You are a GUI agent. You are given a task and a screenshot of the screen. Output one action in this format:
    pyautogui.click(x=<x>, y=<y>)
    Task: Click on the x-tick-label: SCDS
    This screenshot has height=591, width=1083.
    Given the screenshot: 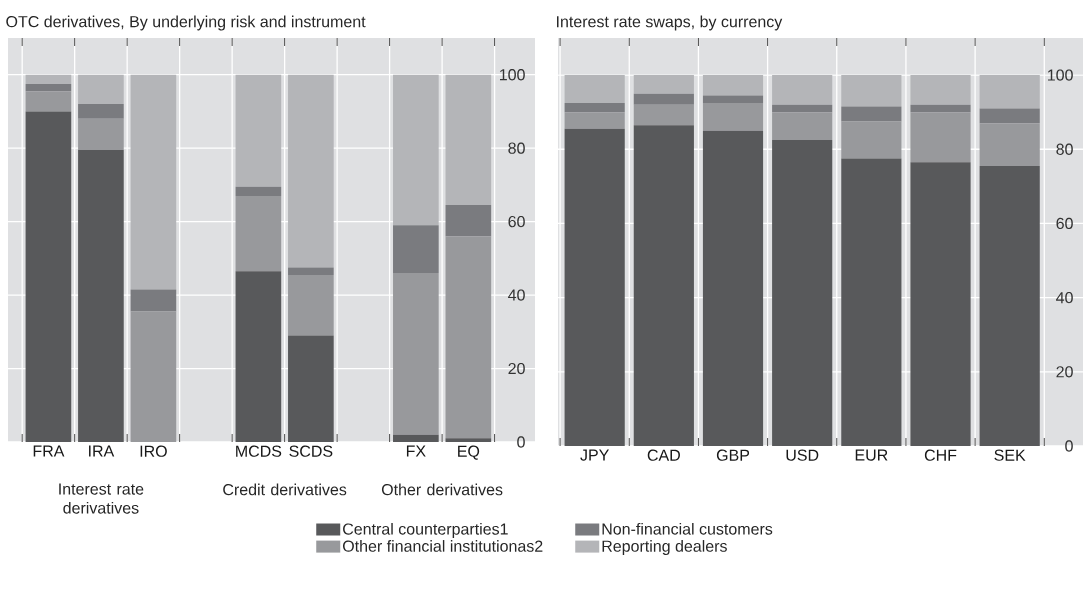 What is the action you would take?
    pyautogui.click(x=311, y=451)
    